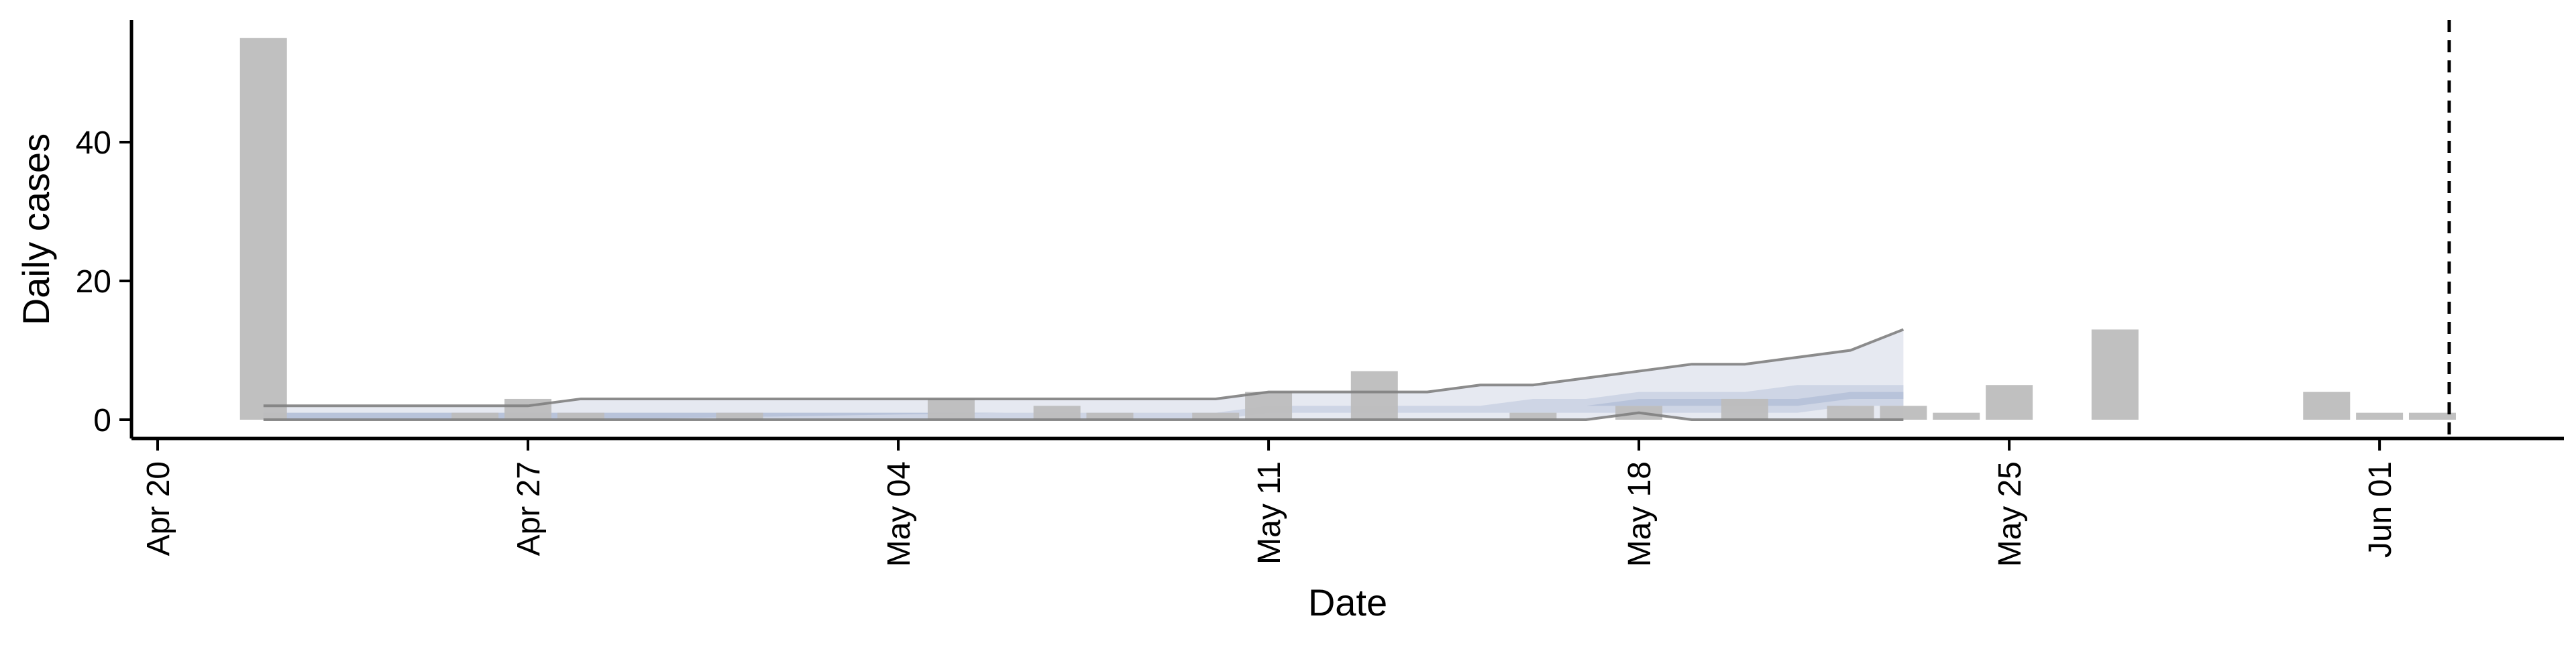 Image resolution: width=2576 pixels, height=647 pixels. I want to click on x-tick-label: May 18, so click(1640, 514).